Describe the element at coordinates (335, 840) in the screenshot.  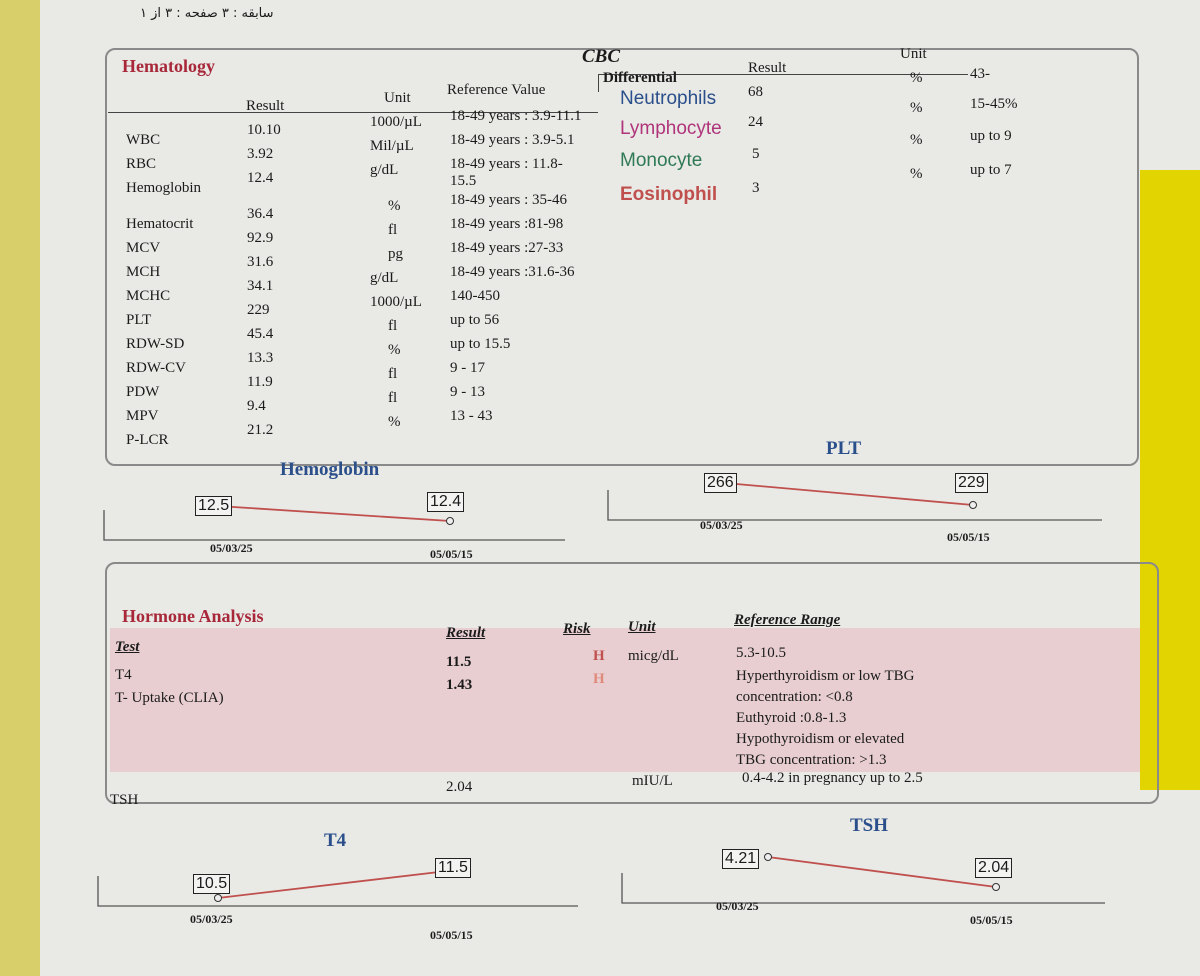
I see `chart-title-t4: T4` at that location.